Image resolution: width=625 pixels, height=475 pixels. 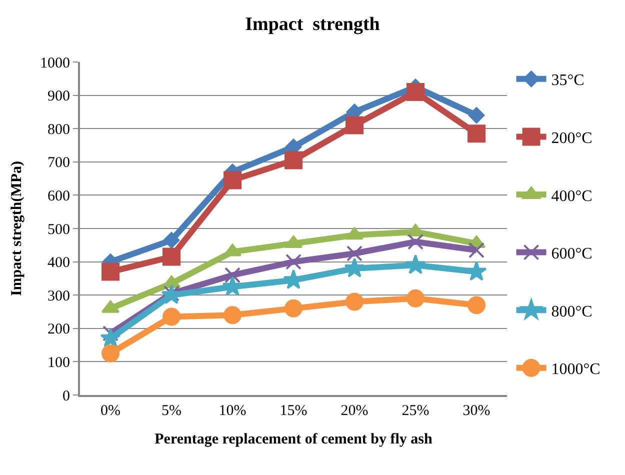 I want to click on y-tick-label: 800, so click(x=59, y=130).